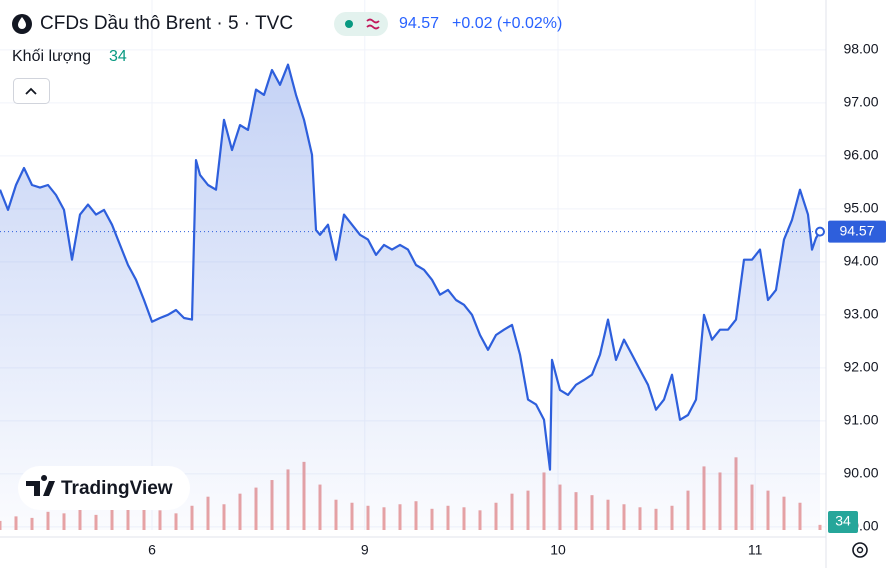  Describe the element at coordinates (860, 102) in the screenshot. I see `y-tick-label: 97.00` at that location.